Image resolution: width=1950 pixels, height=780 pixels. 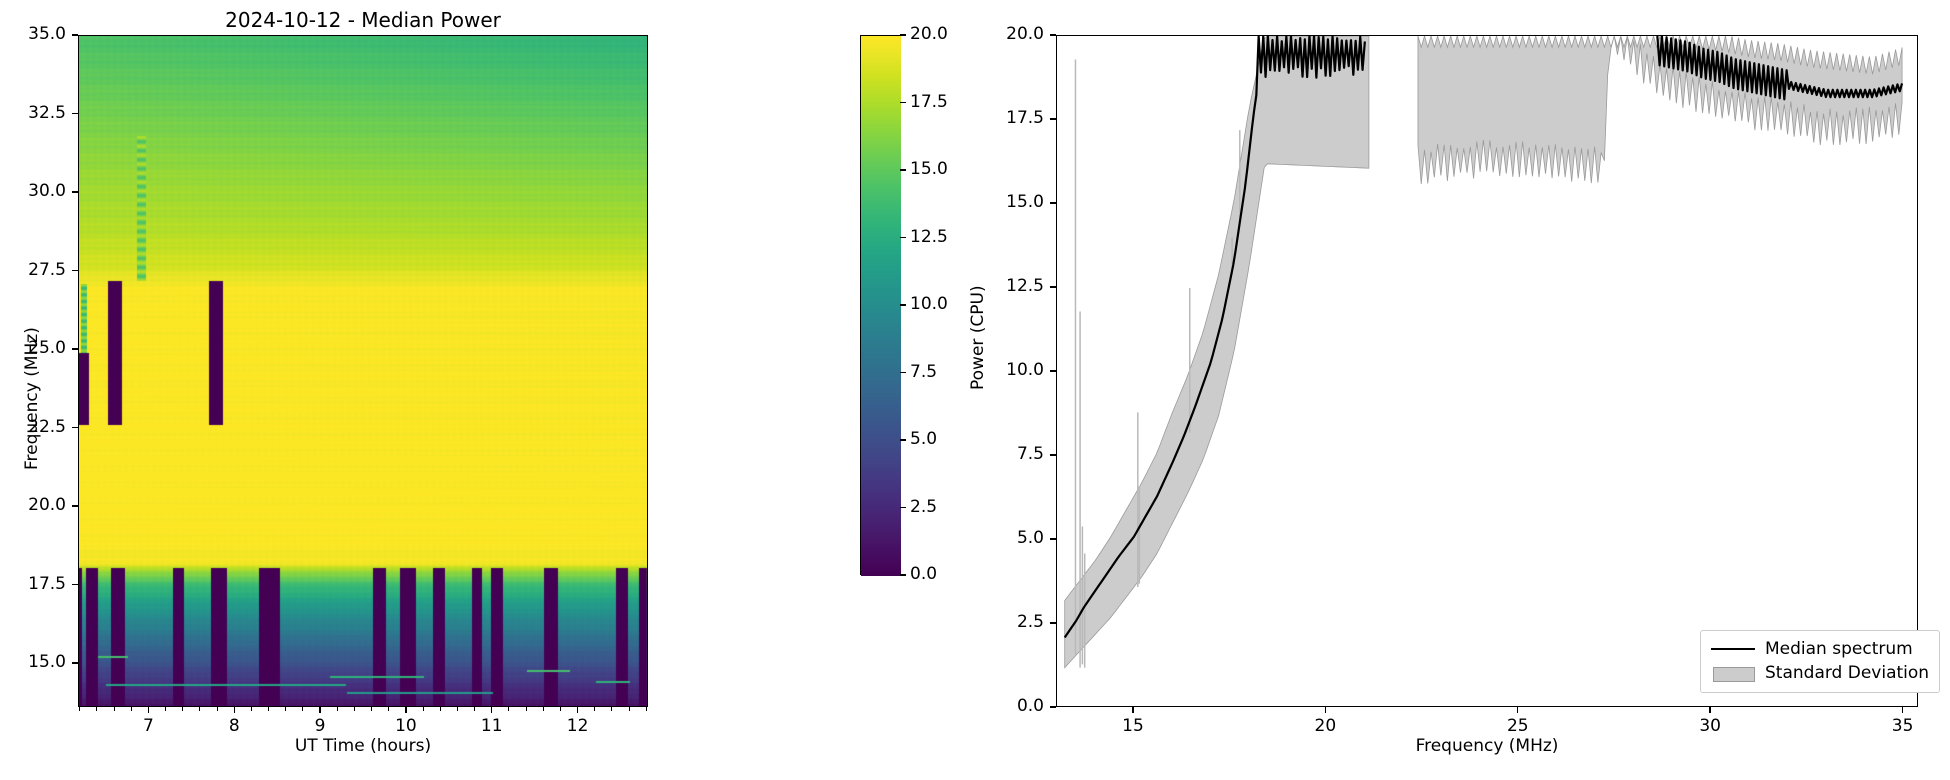 I want to click on spectrogram-x-tick-label: 12, so click(x=577, y=726).